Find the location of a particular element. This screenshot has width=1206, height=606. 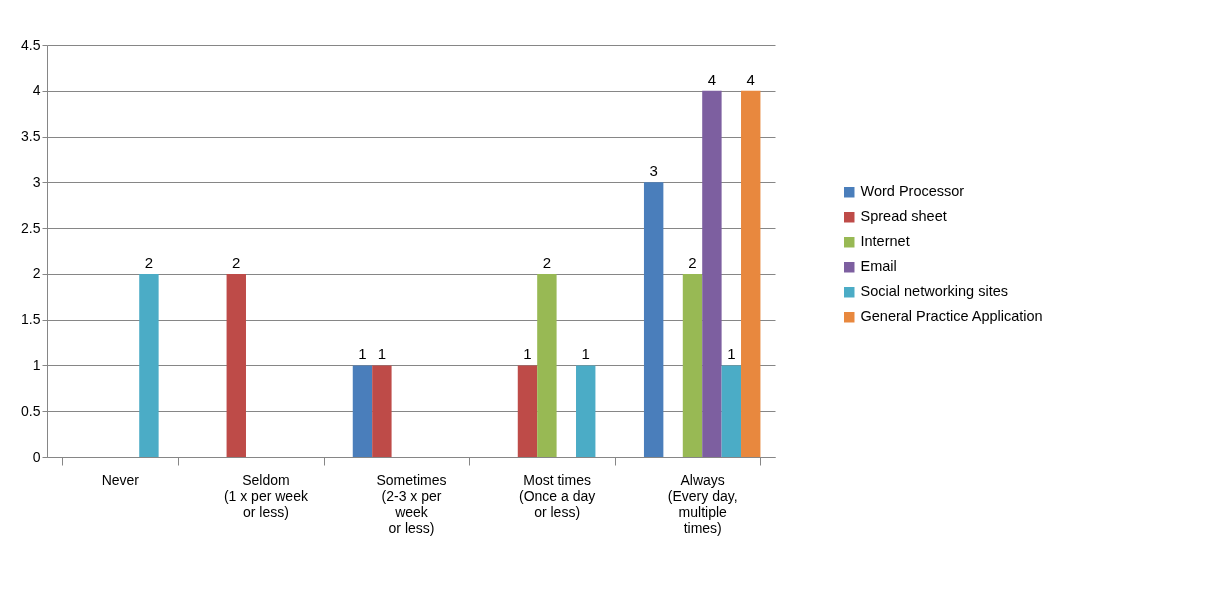

y-tick-label: 1 is located at coordinates (36, 364).